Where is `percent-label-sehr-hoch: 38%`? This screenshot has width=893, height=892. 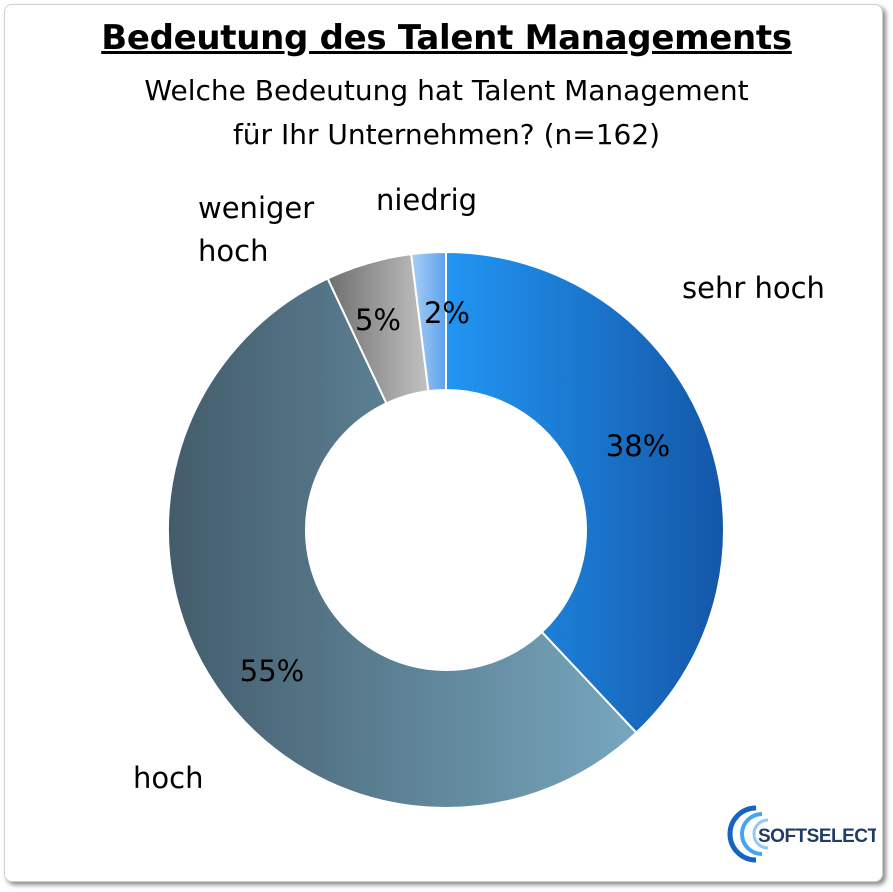
percent-label-sehr-hoch: 38% is located at coordinates (638, 446).